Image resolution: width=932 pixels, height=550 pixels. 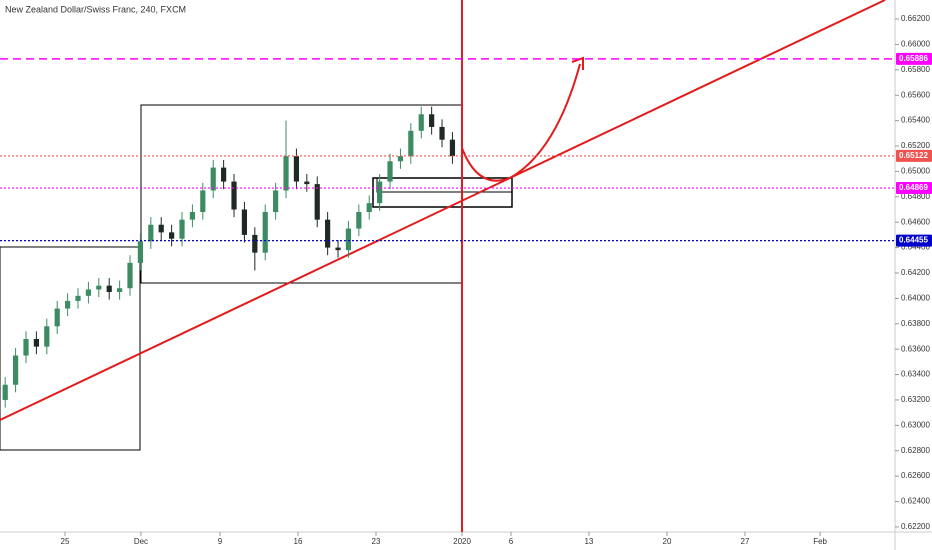 I want to click on x-tick-label: Dec, so click(x=141, y=541).